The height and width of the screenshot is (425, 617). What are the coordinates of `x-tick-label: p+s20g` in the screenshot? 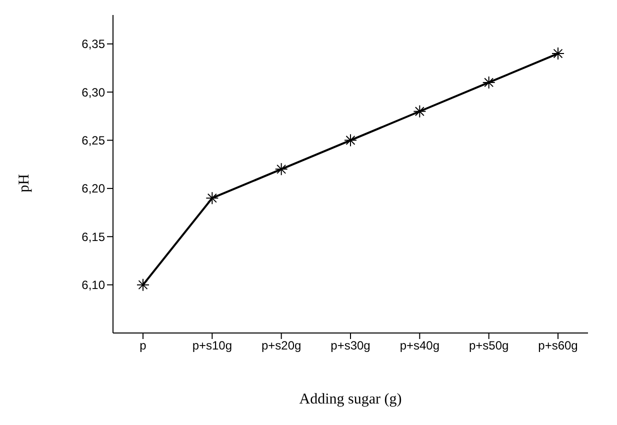 It's located at (281, 345).